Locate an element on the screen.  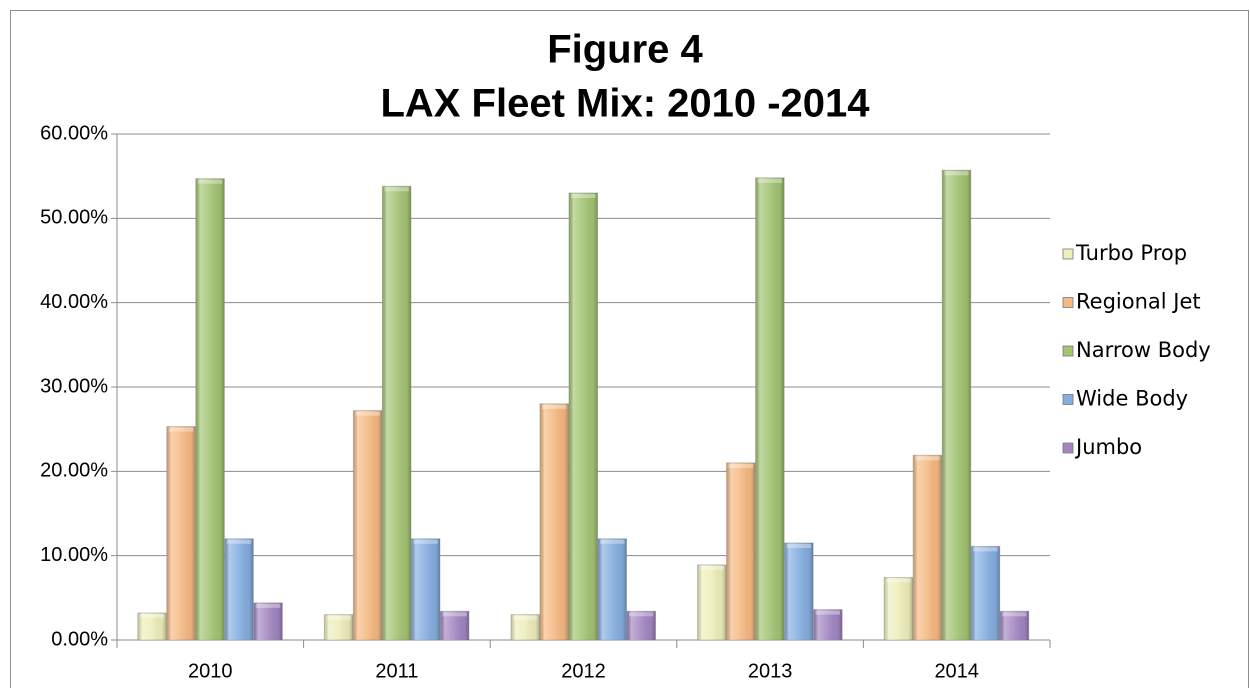
x-tick-label: 2012 is located at coordinates (583, 671).